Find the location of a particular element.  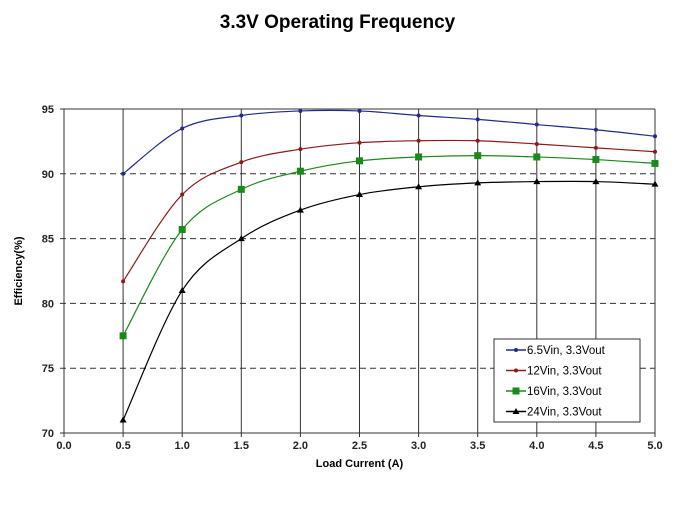

x-tick-label: 0.5 is located at coordinates (122, 446).